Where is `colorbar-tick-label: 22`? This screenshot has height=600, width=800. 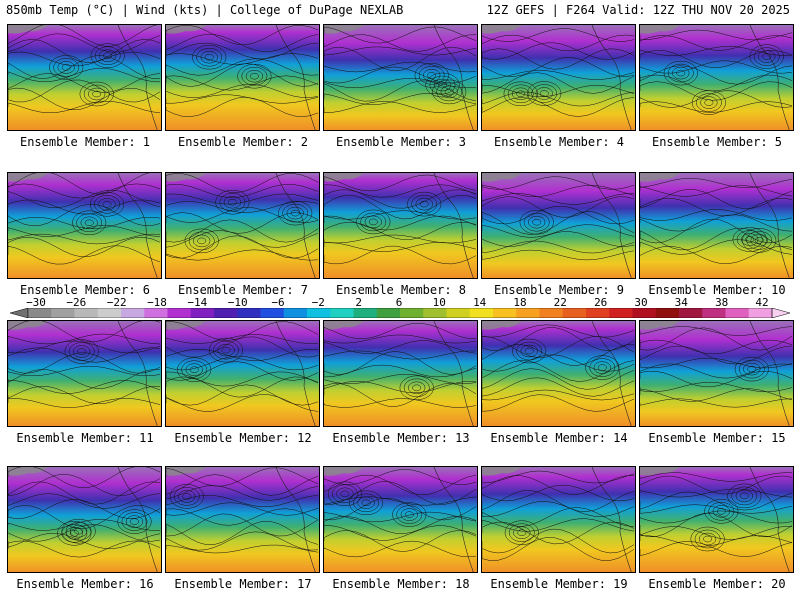
colorbar-tick-label: 22 is located at coordinates (560, 302).